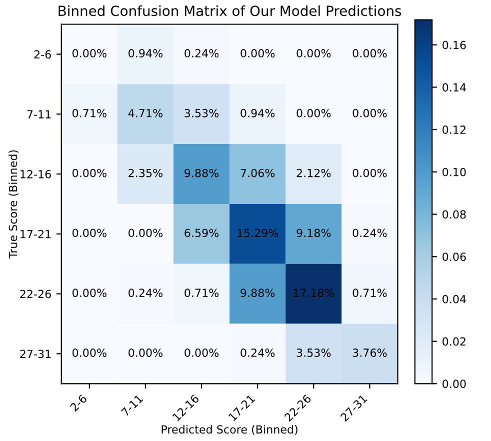 The image size is (491, 441). I want to click on data-label: 9.18%, so click(313, 233).